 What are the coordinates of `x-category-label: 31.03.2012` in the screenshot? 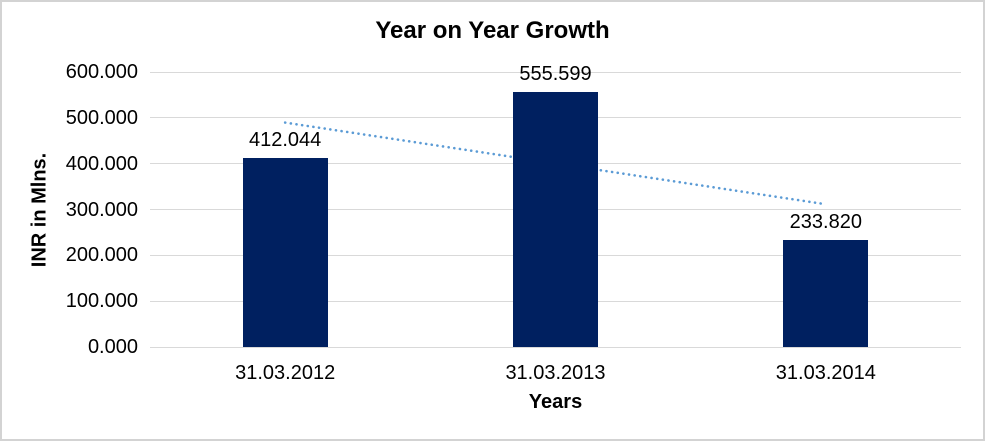 It's located at (285, 373).